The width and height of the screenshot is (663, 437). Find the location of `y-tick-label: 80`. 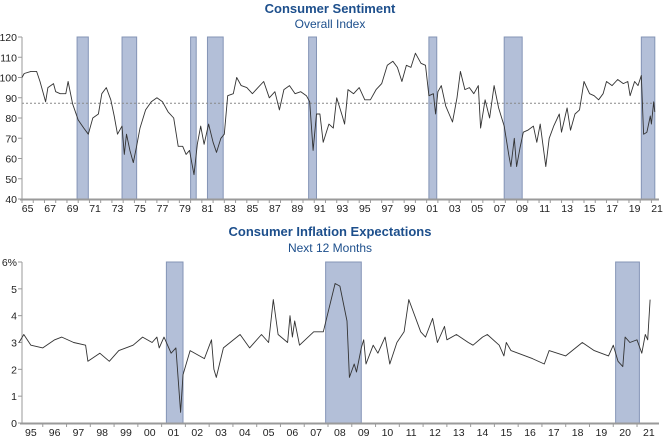

y-tick-label: 80 is located at coordinates (11, 119).